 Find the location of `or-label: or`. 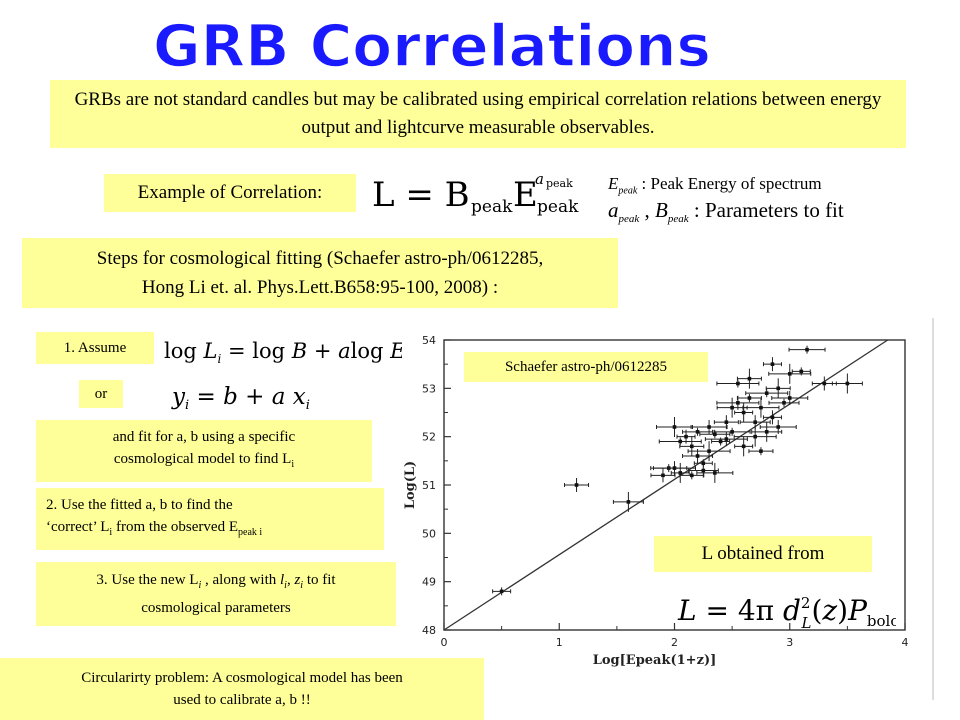

or-label: or is located at coordinates (101, 394).